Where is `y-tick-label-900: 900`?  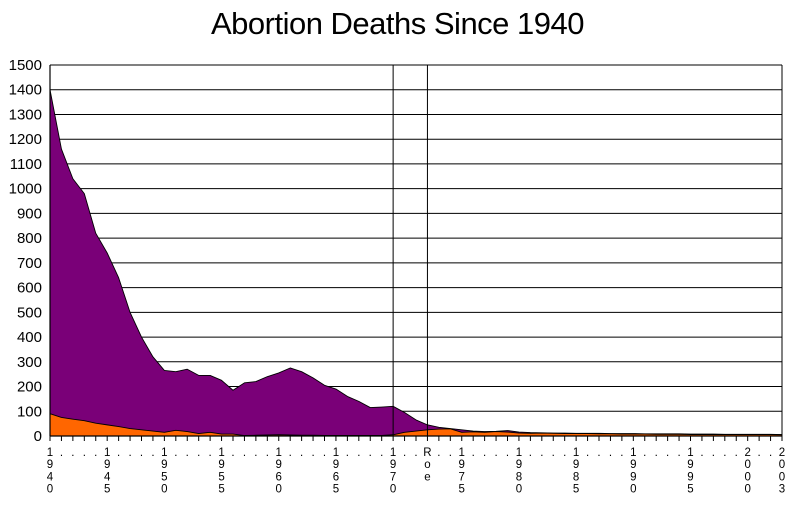
y-tick-label-900: 900 is located at coordinates (29, 213).